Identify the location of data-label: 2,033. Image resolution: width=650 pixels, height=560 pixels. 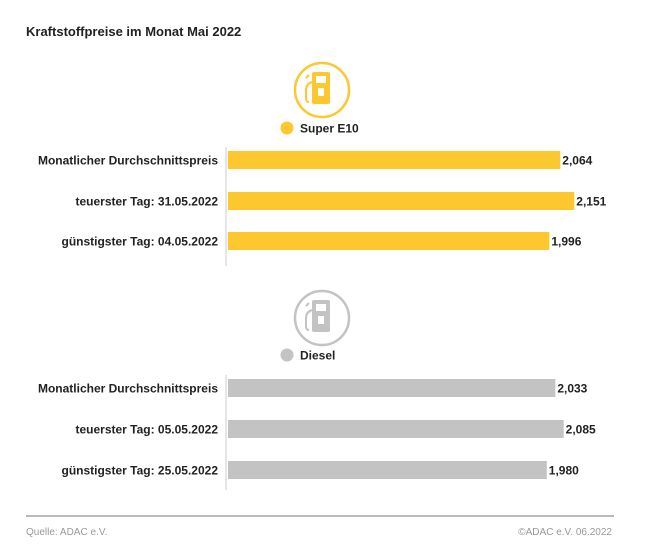
(572, 389).